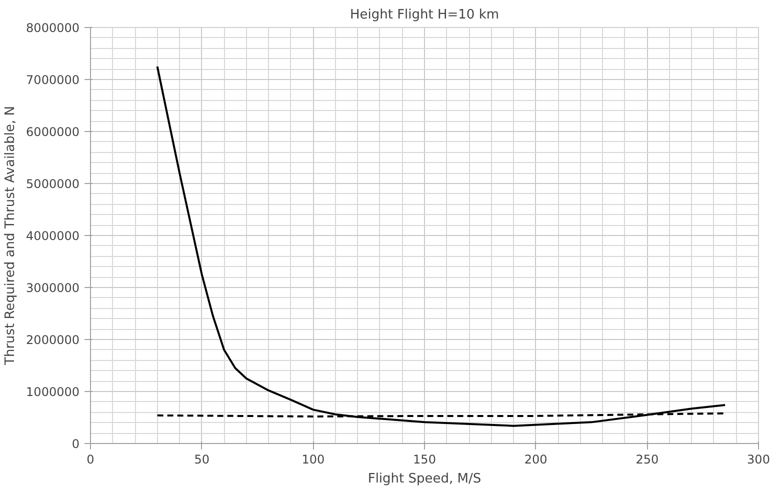 The width and height of the screenshot is (776, 489). What do you see at coordinates (53, 28) in the screenshot?
I see `y-tick-label: 8000000` at bounding box center [53, 28].